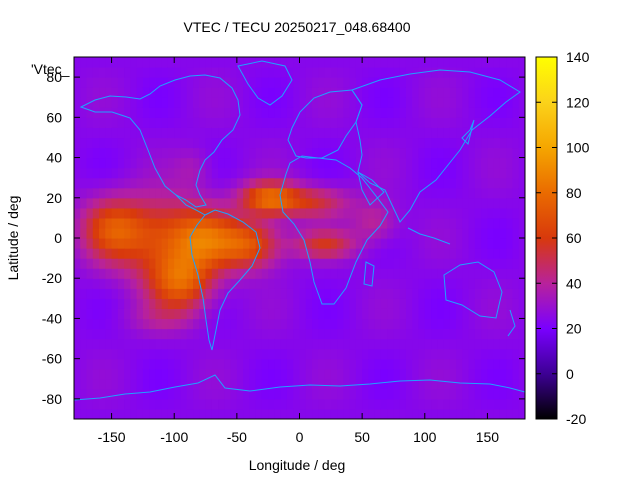 This screenshot has height=480, width=640. Describe the element at coordinates (576, 419) in the screenshot. I see `colorbar-tick-label: -20` at that location.